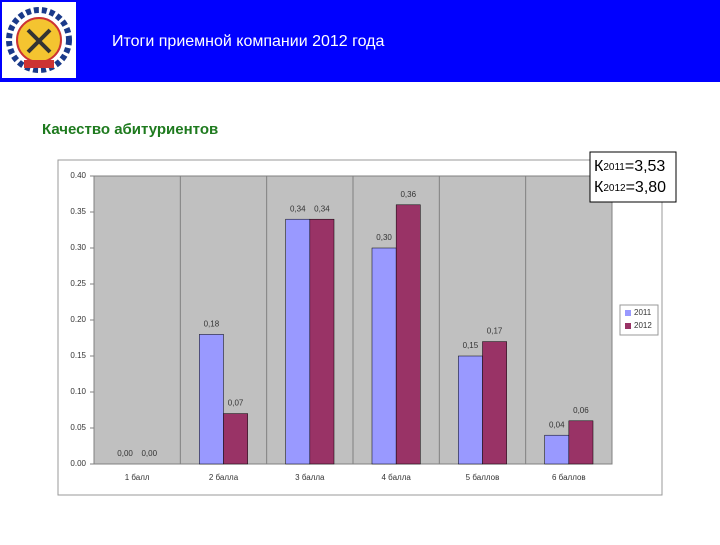 The height and width of the screenshot is (545, 720). Describe the element at coordinates (310, 477) in the screenshot. I see `x-tick-label: 3 балла` at that location.